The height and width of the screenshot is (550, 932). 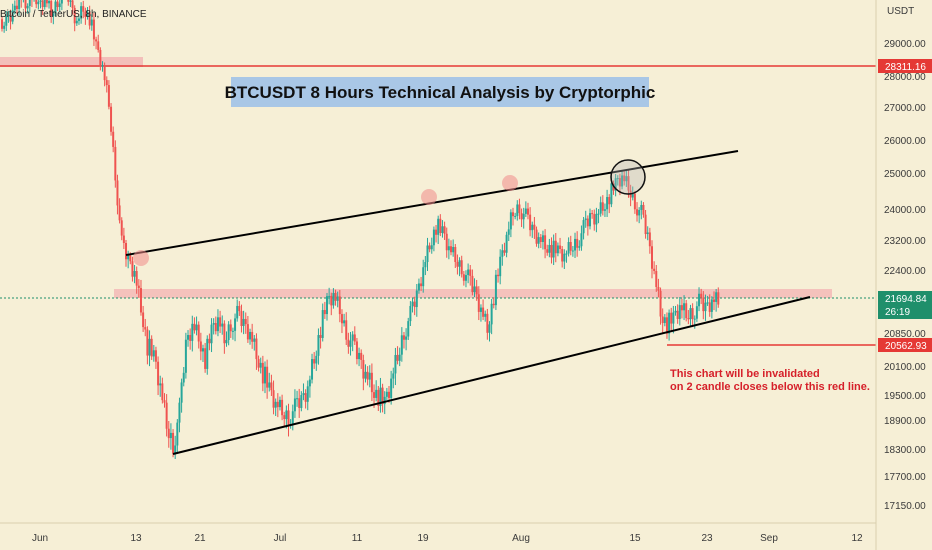 I want to click on support-resistance-zone, so click(x=473, y=293).